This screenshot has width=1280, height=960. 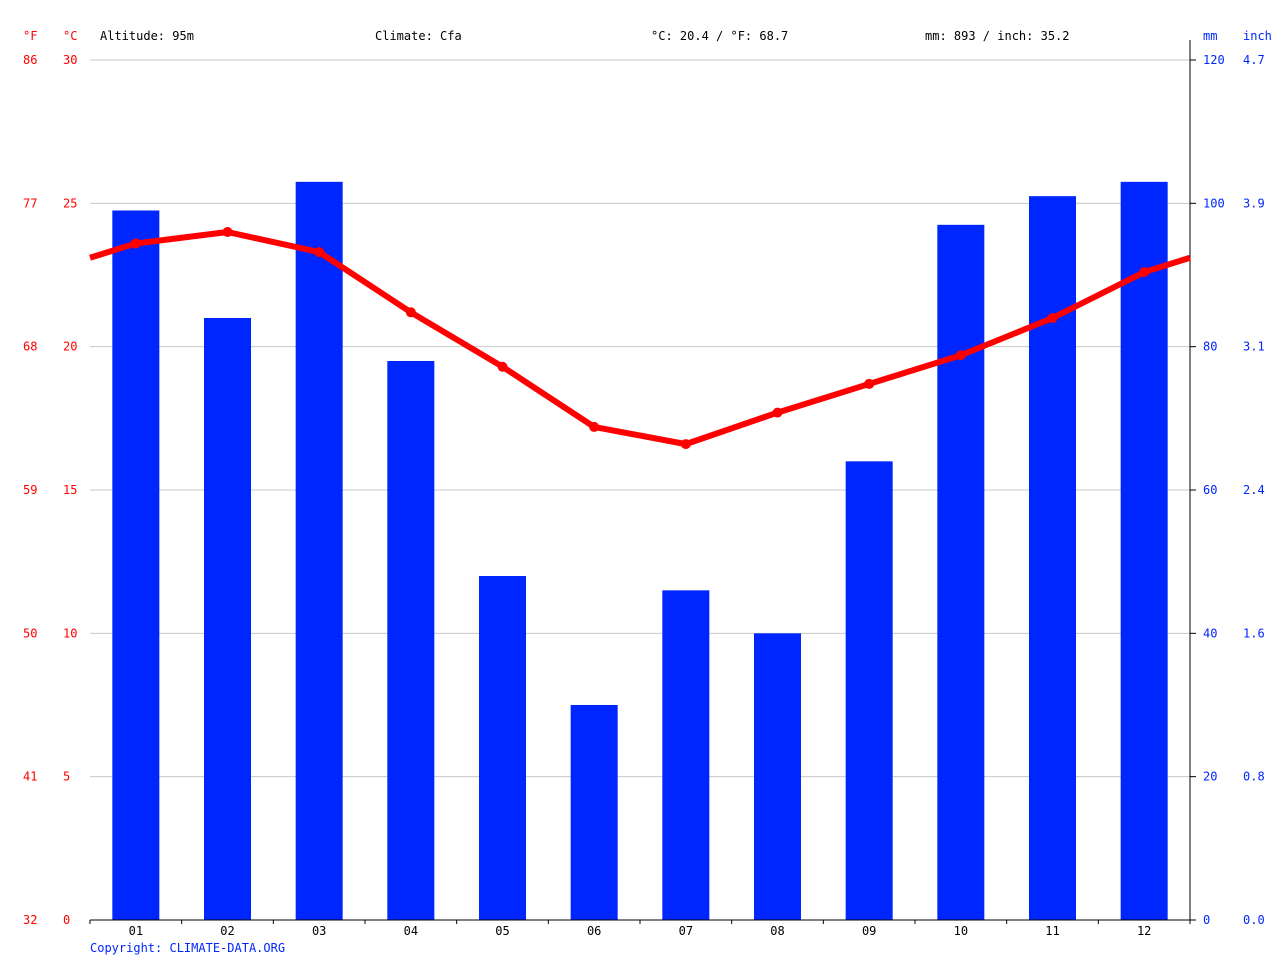 I want to click on celsius-tick-label: 0, so click(x=66, y=920).